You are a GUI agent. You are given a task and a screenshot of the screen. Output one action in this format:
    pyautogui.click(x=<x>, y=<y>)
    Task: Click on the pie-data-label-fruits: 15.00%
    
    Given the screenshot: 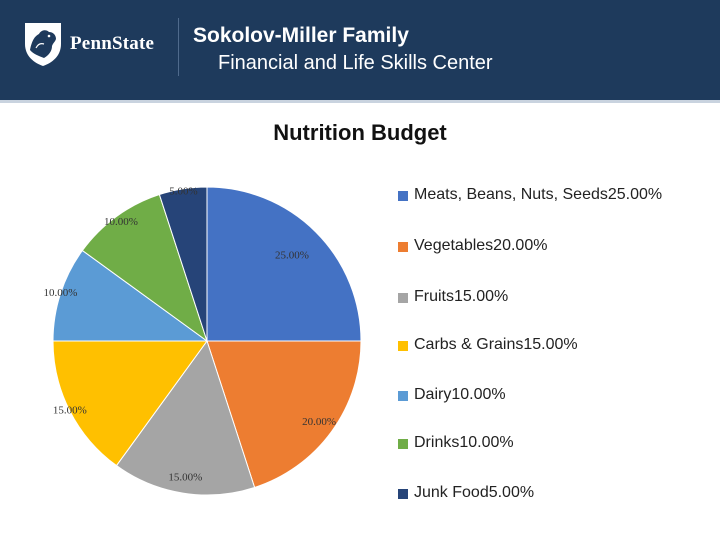 What is the action you would take?
    pyautogui.click(x=185, y=477)
    